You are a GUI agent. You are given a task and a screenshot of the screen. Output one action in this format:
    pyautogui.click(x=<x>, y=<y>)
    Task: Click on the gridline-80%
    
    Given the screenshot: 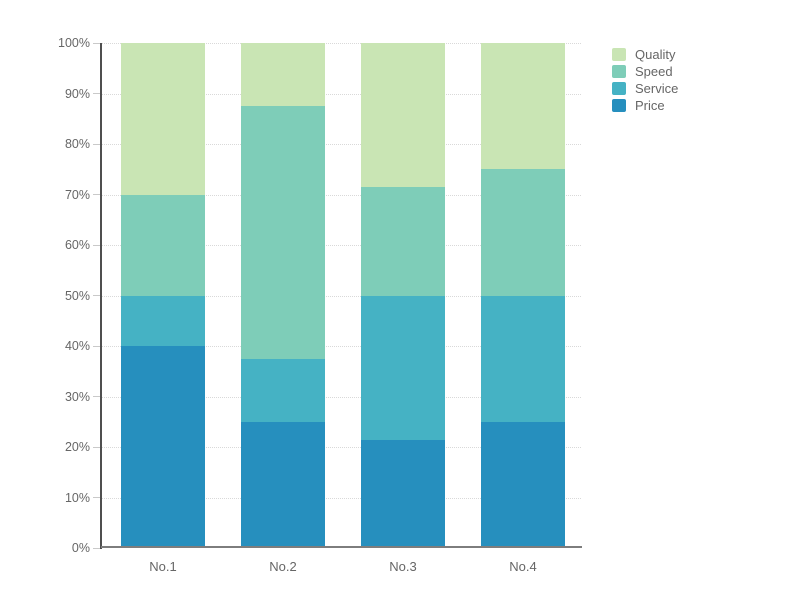 What is the action you would take?
    pyautogui.click(x=341, y=144)
    